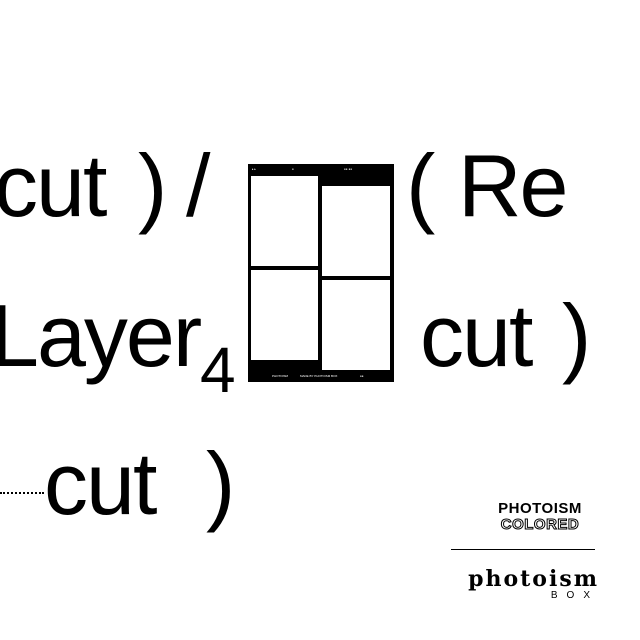 Image resolution: width=640 pixels, height=640 pixels. What do you see at coordinates (356, 325) in the screenshot?
I see `photo-frame-right-bottom` at bounding box center [356, 325].